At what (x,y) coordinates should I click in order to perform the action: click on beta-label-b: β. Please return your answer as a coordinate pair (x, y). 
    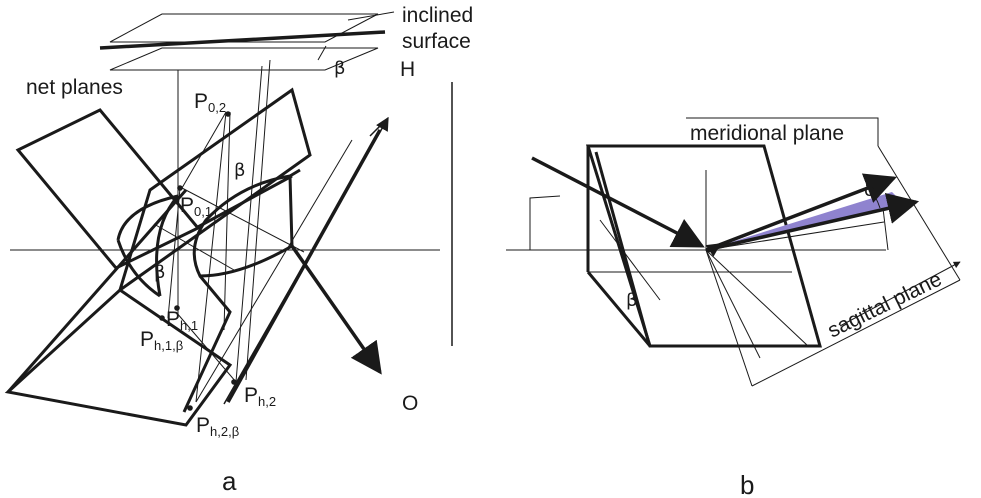
    Looking at the image, I should click on (632, 300).